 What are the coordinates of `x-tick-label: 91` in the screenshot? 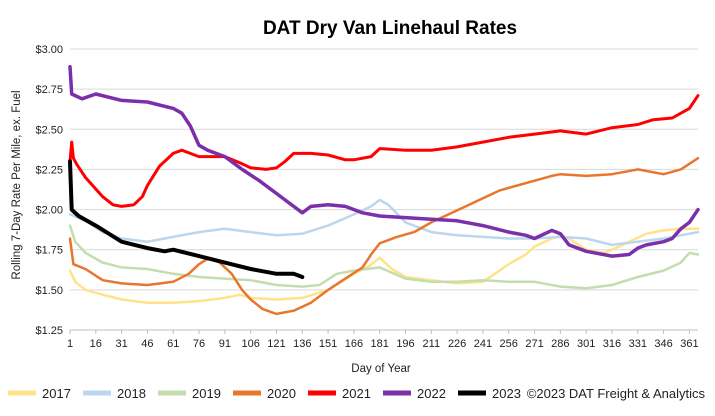 It's located at (225, 344).